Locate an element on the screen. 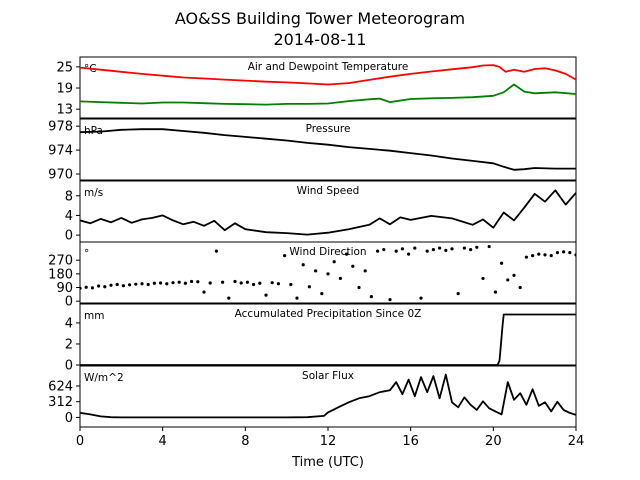  panel-unit: mm is located at coordinates (94, 316).